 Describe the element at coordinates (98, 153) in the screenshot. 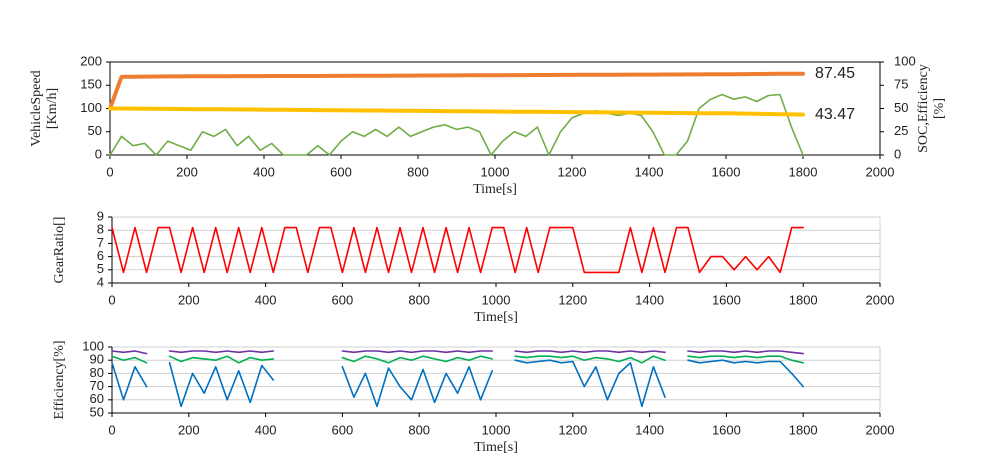

I see `y-tick-label: 0` at that location.